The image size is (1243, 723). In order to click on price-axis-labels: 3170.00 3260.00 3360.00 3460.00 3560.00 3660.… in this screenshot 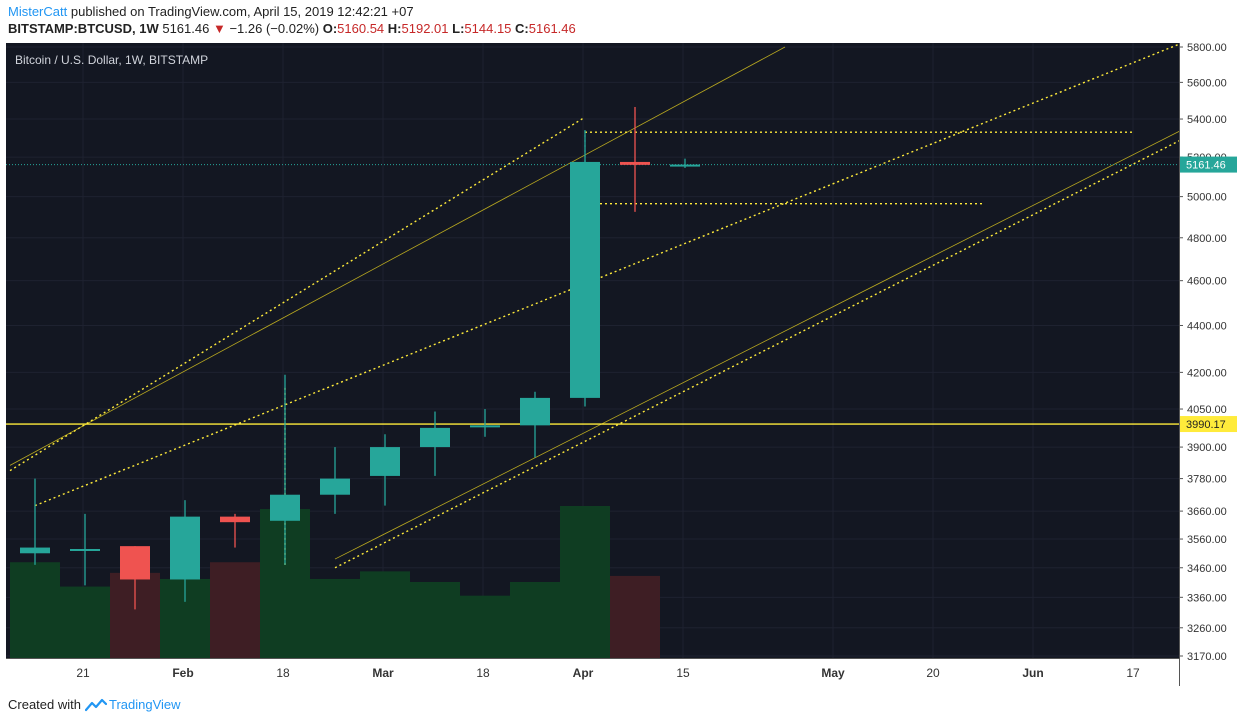, I will do `click(1203, 352)`.